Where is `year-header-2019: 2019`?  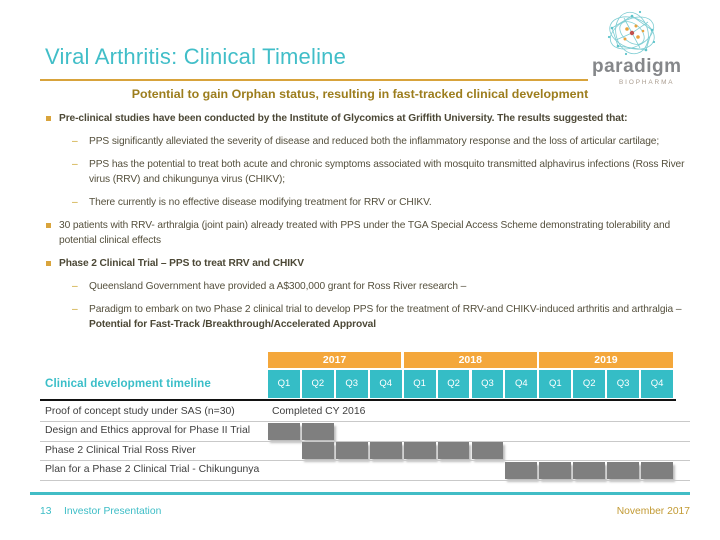
year-header-2019: 2019 is located at coordinates (606, 360).